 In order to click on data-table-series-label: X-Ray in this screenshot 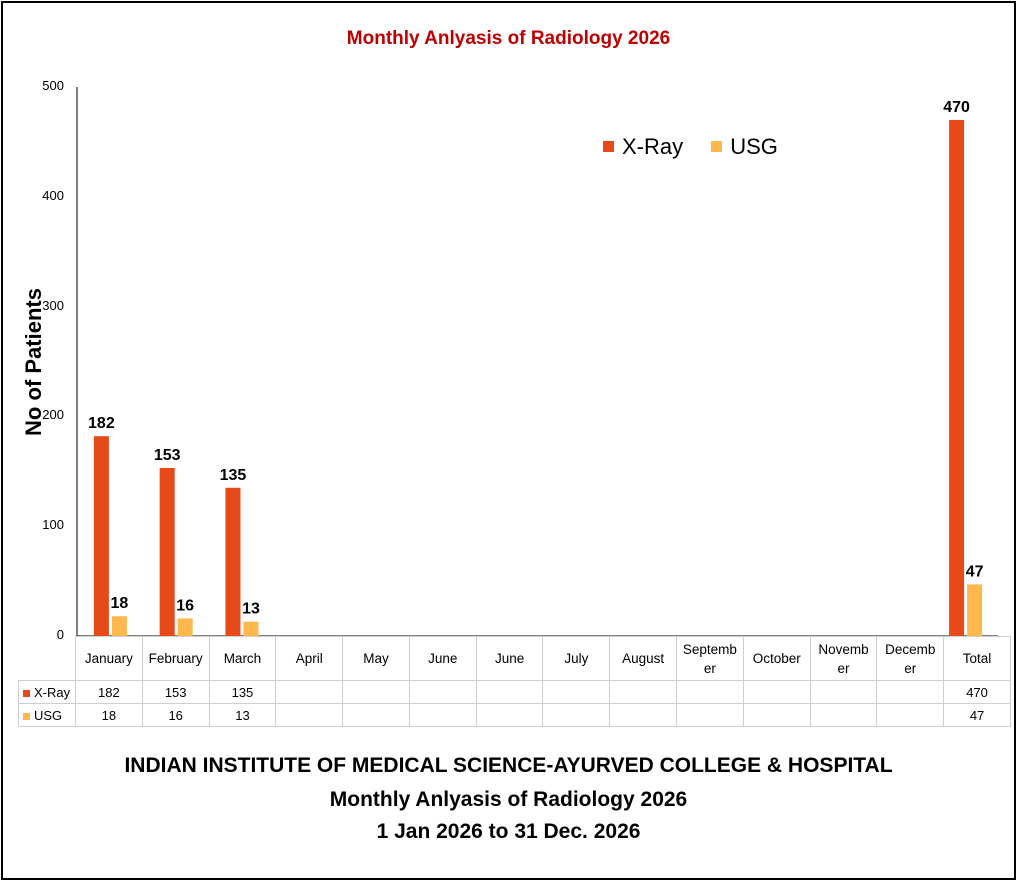, I will do `click(47, 692)`.